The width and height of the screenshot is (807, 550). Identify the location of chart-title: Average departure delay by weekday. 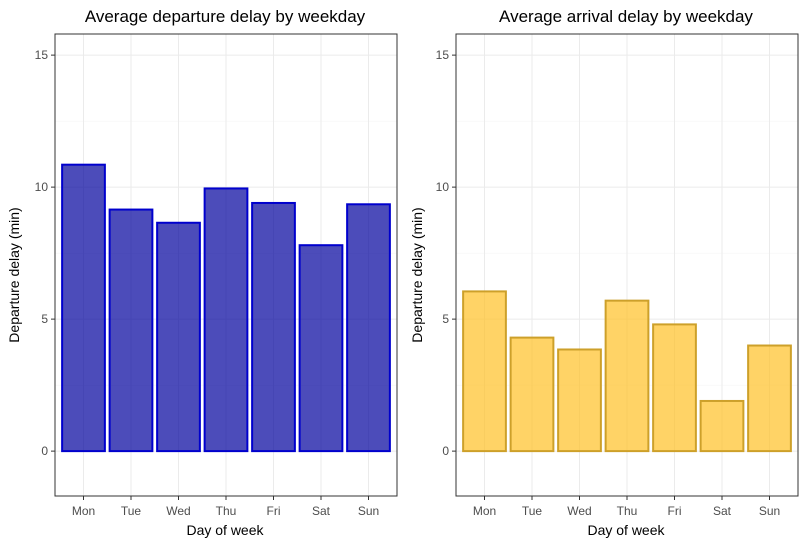
(225, 16).